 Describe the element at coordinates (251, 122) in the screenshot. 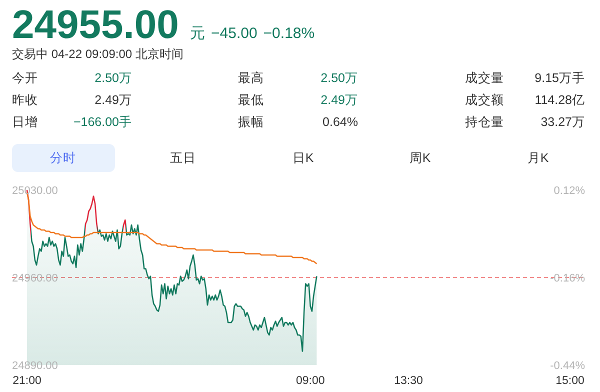

I see `text: 振幅` at that location.